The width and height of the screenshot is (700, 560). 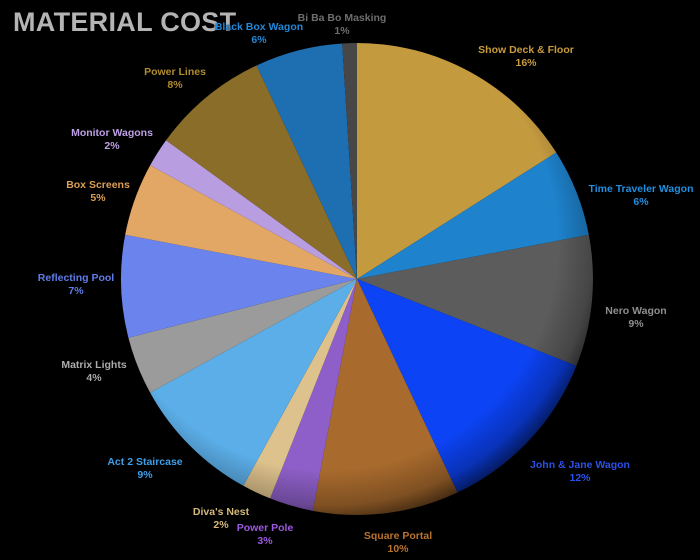 What do you see at coordinates (125, 22) in the screenshot?
I see `chart-title: MATERIAL COST` at bounding box center [125, 22].